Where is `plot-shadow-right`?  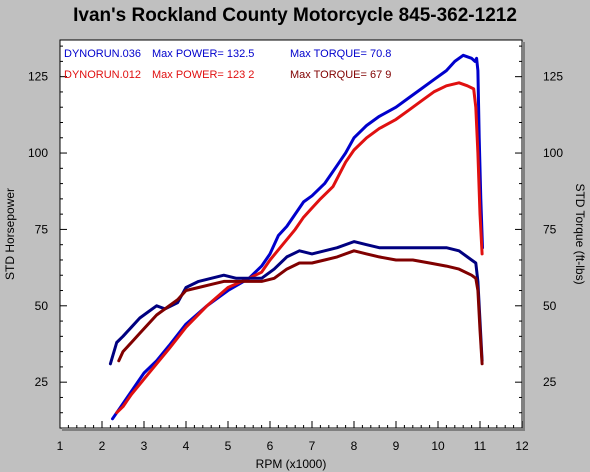
plot-shadow-right is located at coordinates (523, 236).